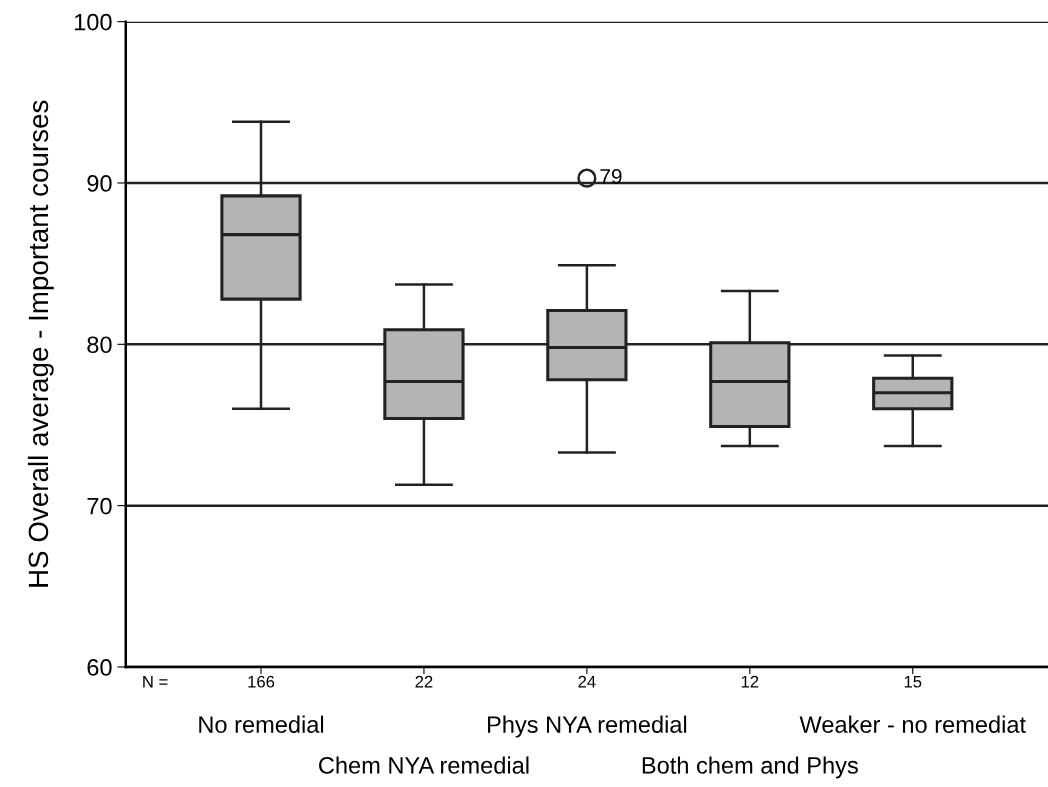  What do you see at coordinates (750, 767) in the screenshot?
I see `x-tick-label: Both chem and Phys` at bounding box center [750, 767].